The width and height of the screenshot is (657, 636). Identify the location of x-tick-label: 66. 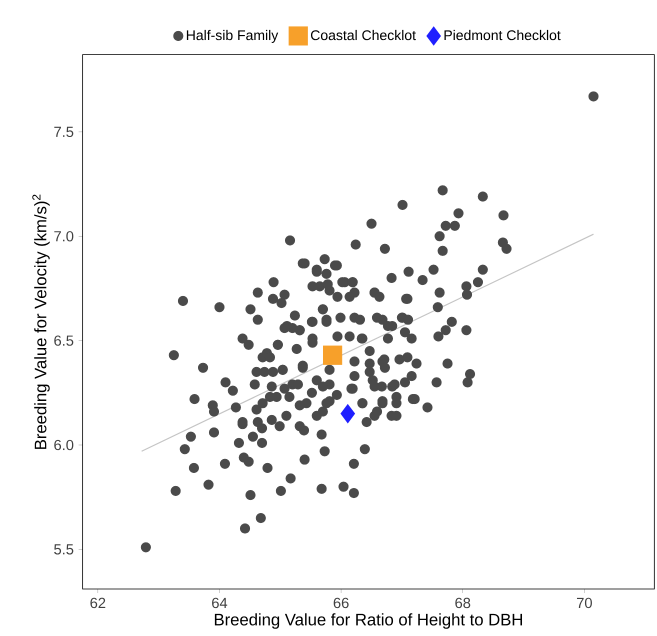
(341, 603).